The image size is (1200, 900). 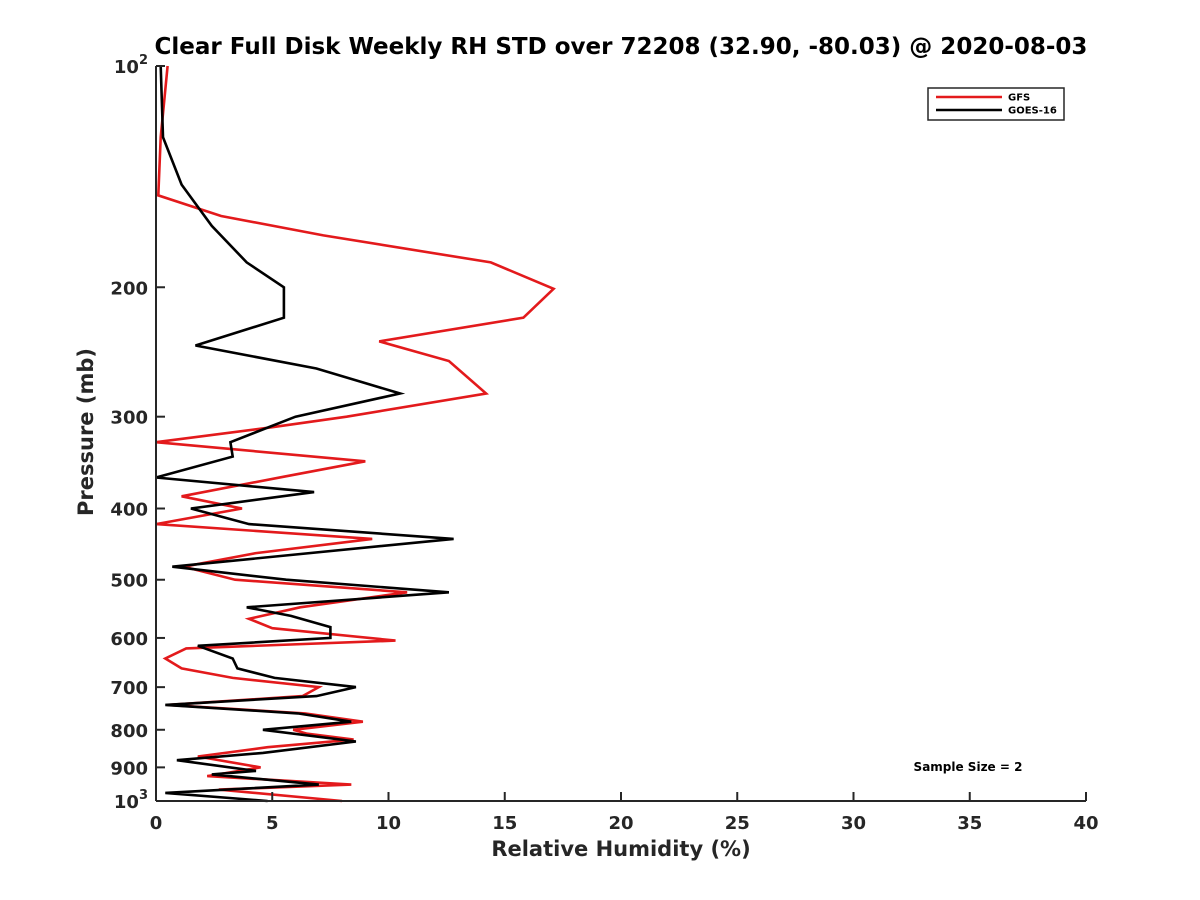 What do you see at coordinates (620, 823) in the screenshot?
I see `x-tick-label: 20` at bounding box center [620, 823].